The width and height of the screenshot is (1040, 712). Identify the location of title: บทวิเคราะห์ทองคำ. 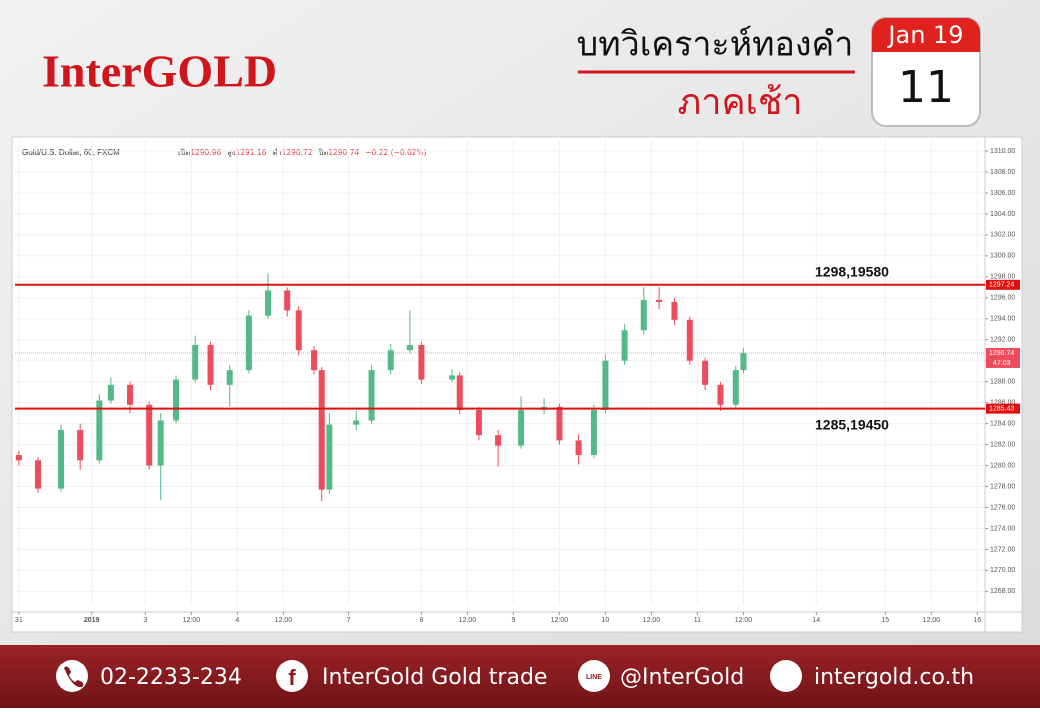
(715, 45).